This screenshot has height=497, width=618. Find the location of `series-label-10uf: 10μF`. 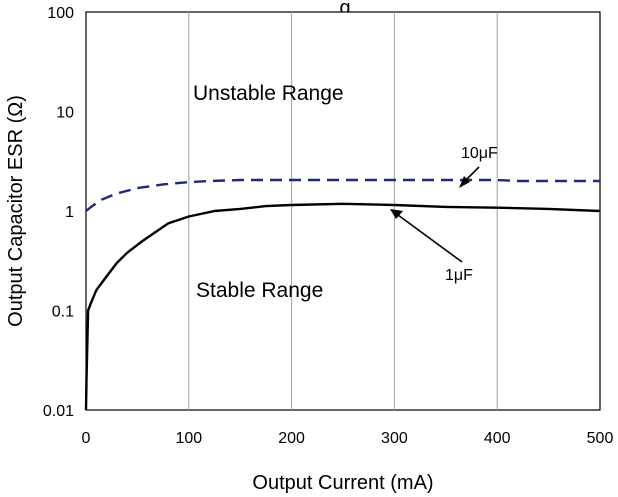

series-label-10uf: 10μF is located at coordinates (479, 153).